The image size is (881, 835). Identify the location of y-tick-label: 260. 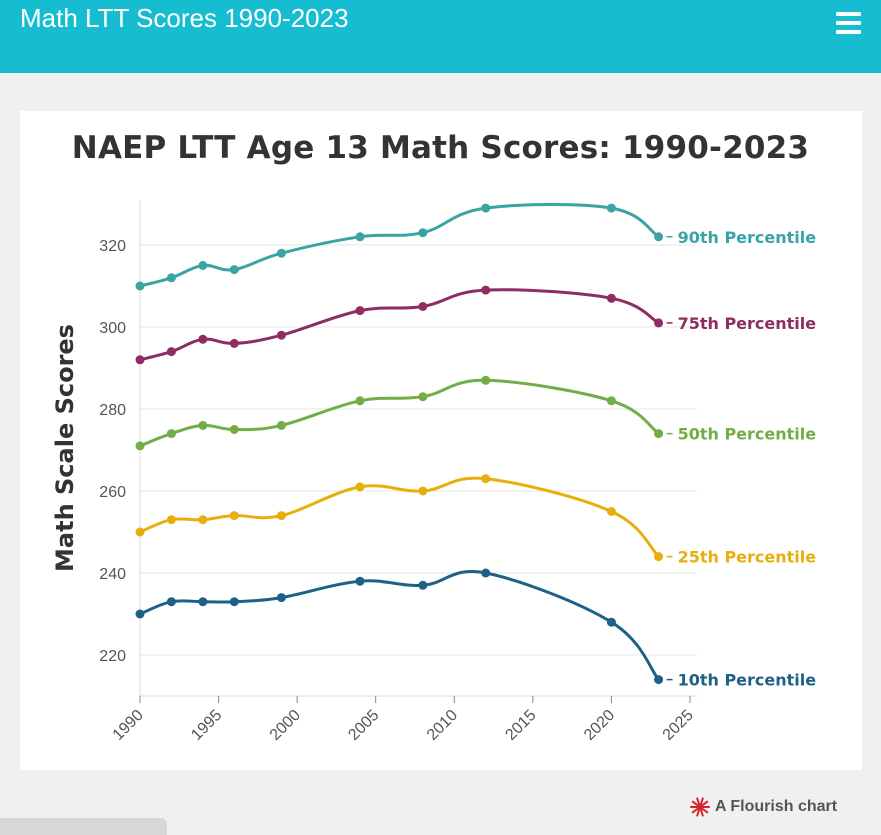
(112, 492).